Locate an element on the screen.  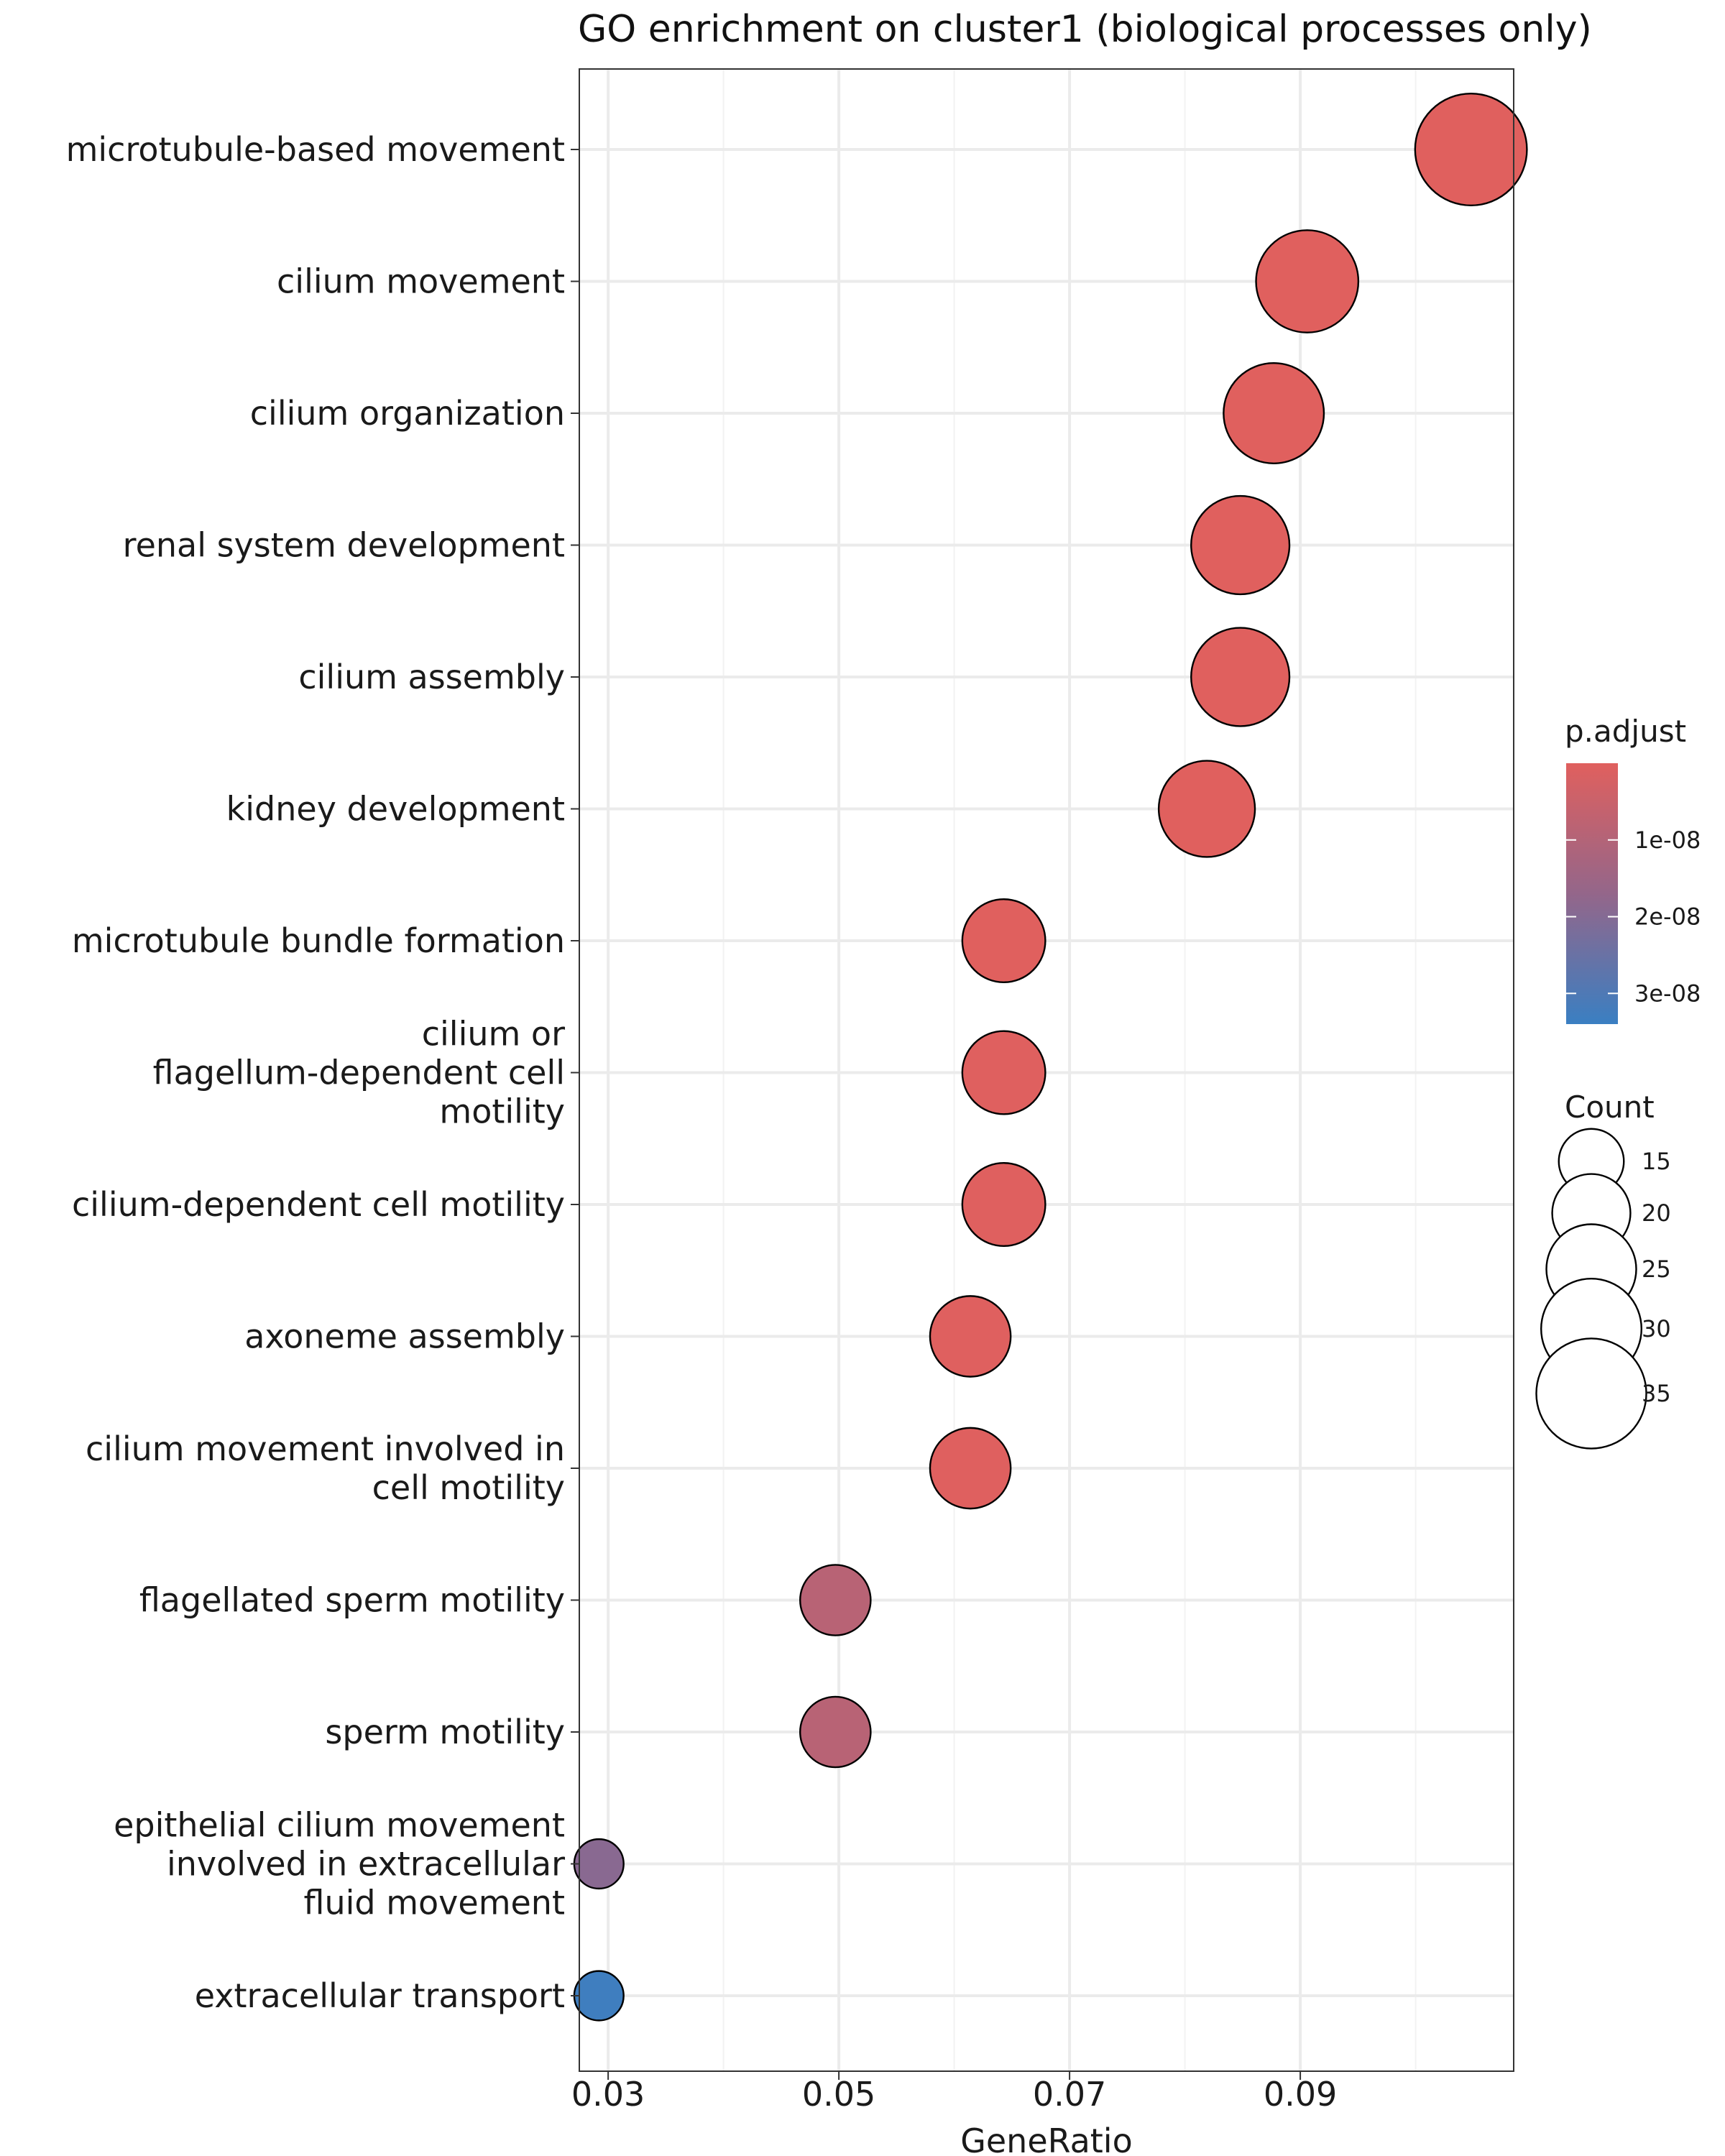
x-tick-label: 0.07 is located at coordinates (1069, 2094).